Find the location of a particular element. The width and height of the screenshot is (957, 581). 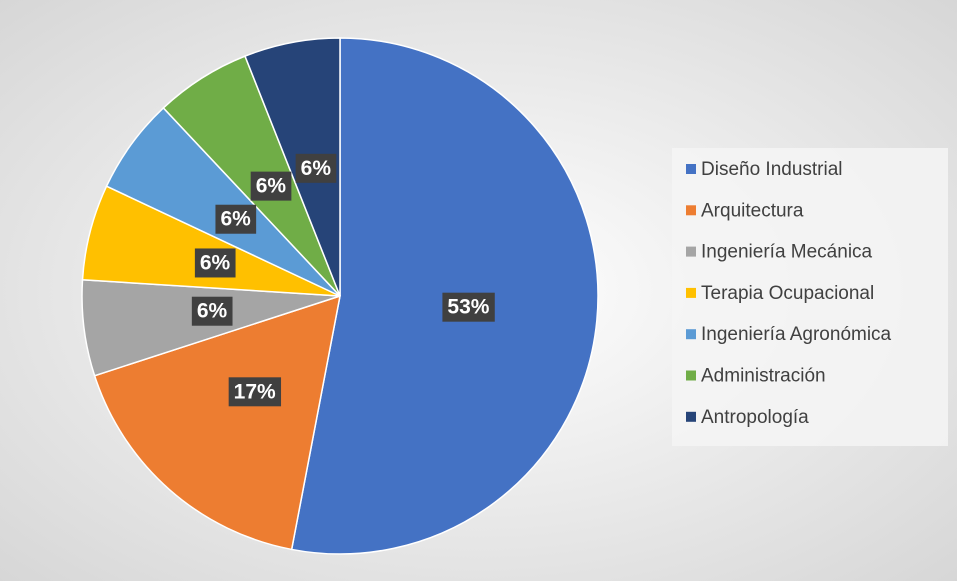

legend-label: Ingeniería Agronómica is located at coordinates (796, 334).